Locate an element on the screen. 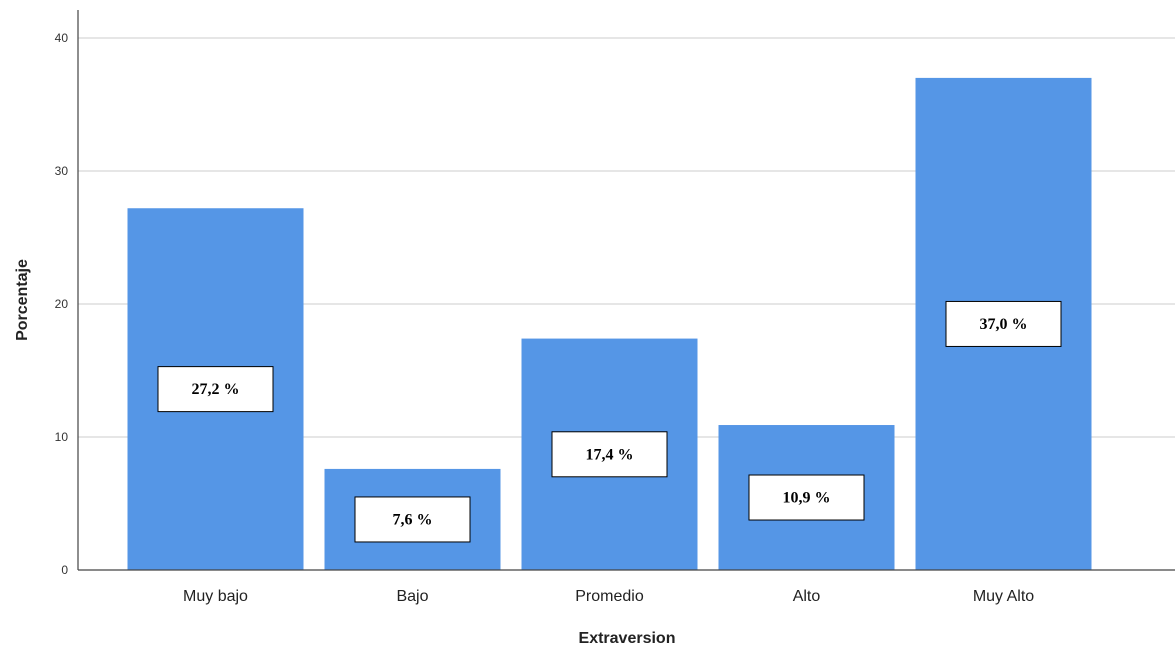 This screenshot has height=651, width=1175. y-tick-label: 10 is located at coordinates (62, 437).